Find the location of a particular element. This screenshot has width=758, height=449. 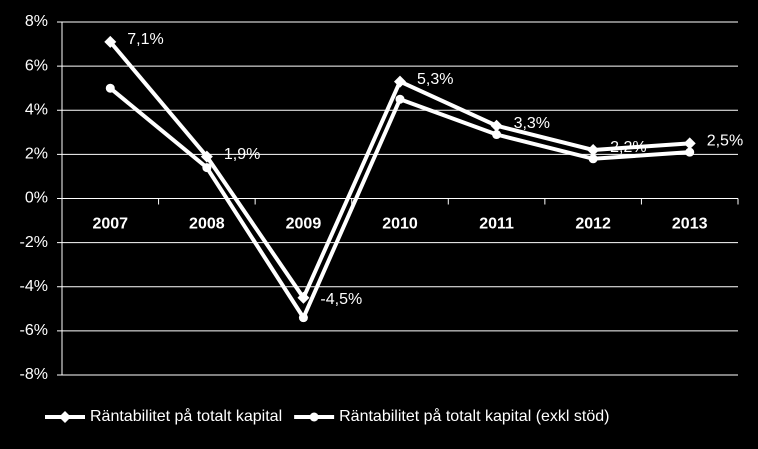

y-tick-label: 8% is located at coordinates (36, 21).